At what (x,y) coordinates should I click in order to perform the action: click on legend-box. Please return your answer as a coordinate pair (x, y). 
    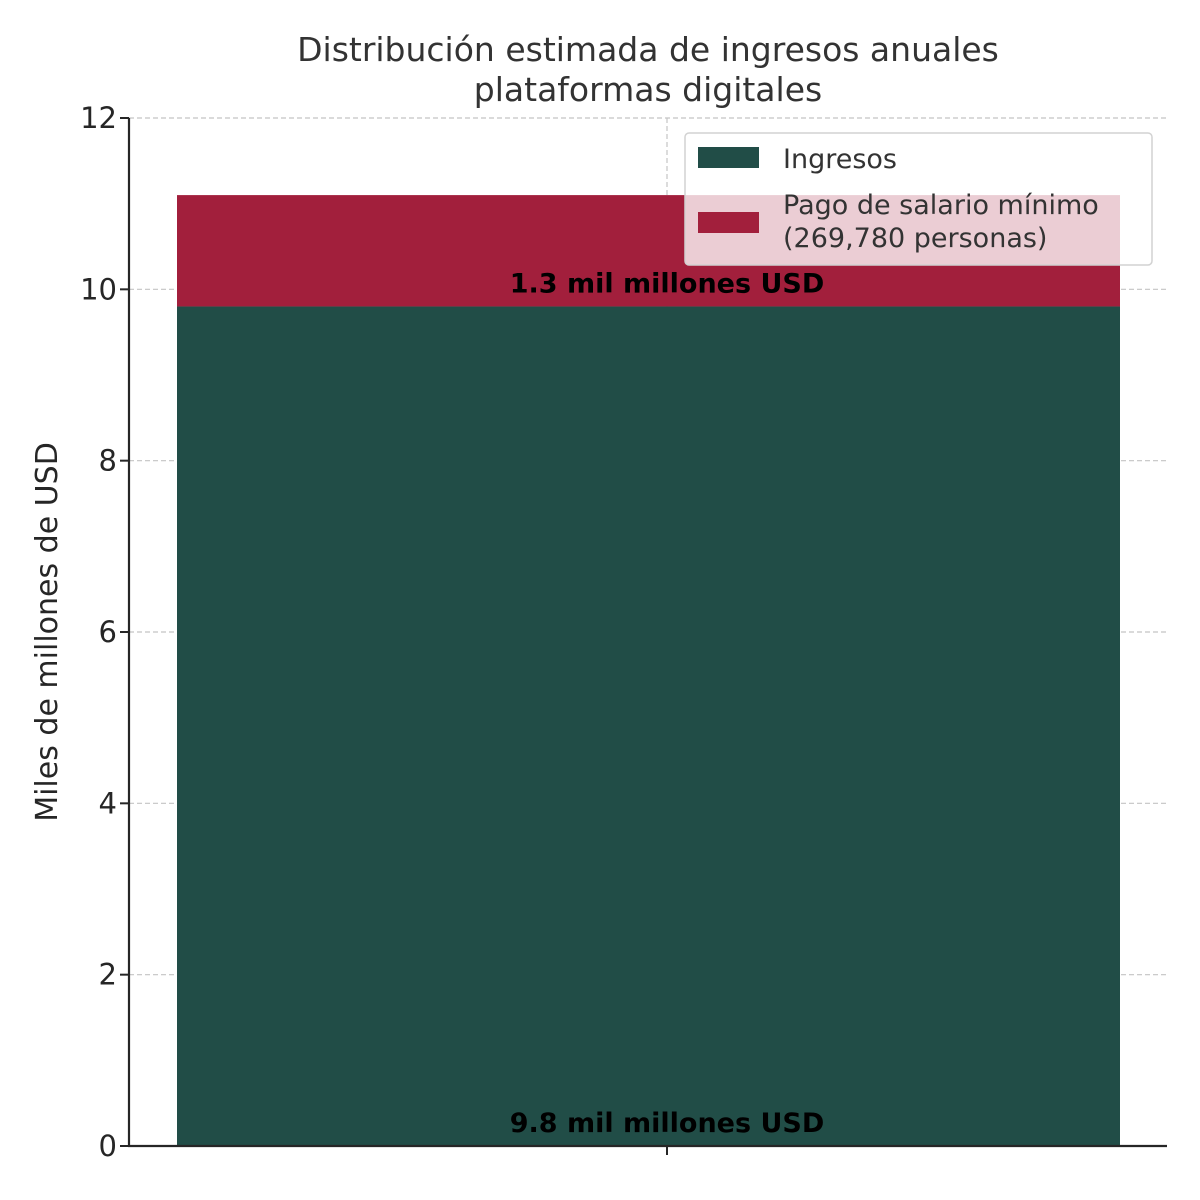
    Looking at the image, I should click on (918, 199).